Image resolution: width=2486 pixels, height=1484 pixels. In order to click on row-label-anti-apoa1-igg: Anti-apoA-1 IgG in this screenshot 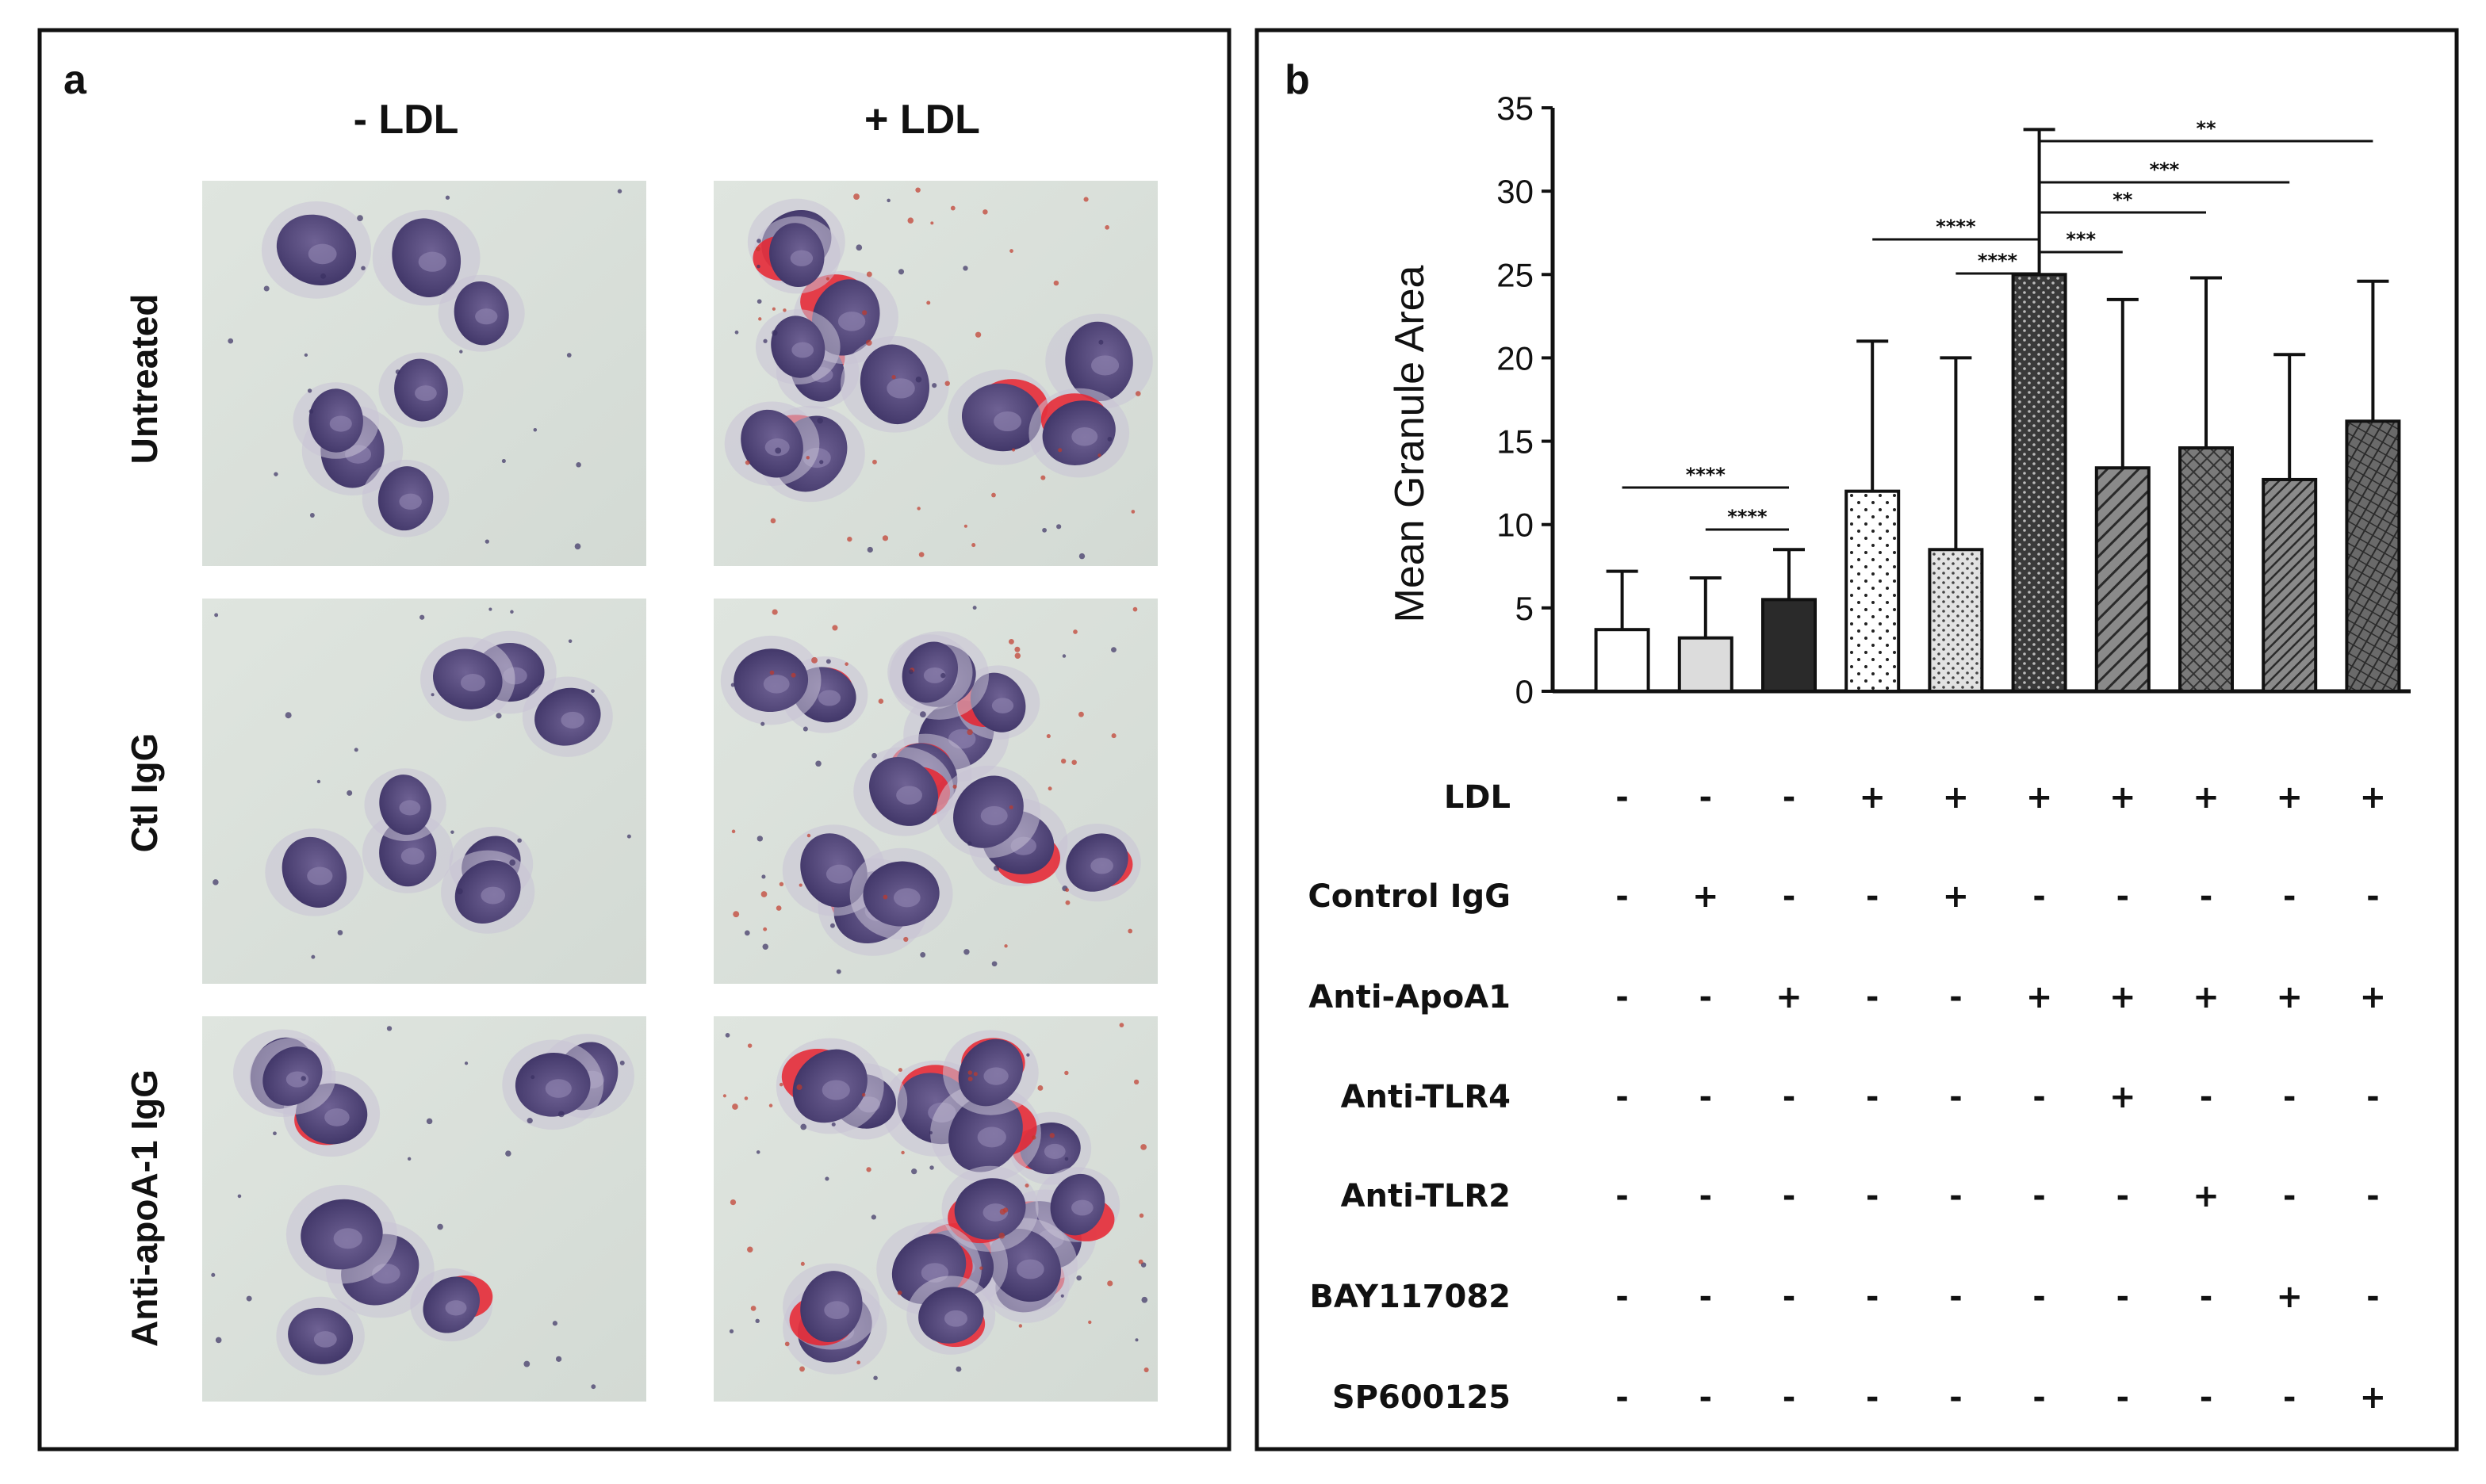, I will do `click(145, 1208)`.